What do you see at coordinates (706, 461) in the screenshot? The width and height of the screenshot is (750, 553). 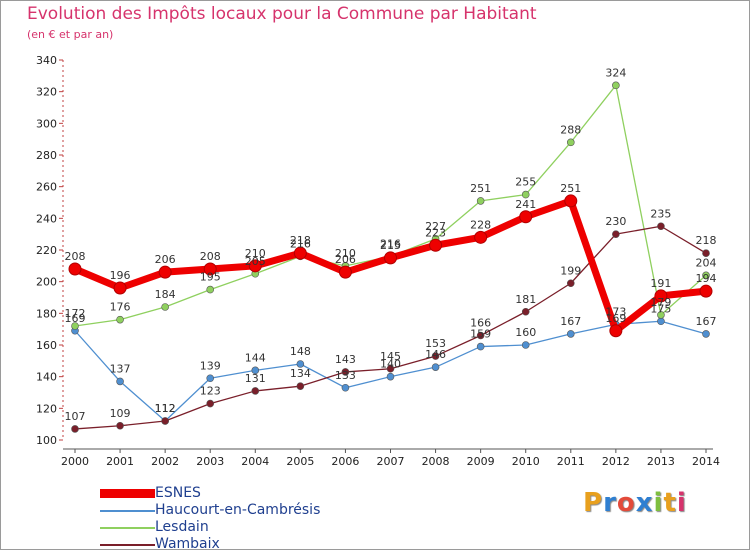 I see `x-tick-label: 2014` at bounding box center [706, 461].